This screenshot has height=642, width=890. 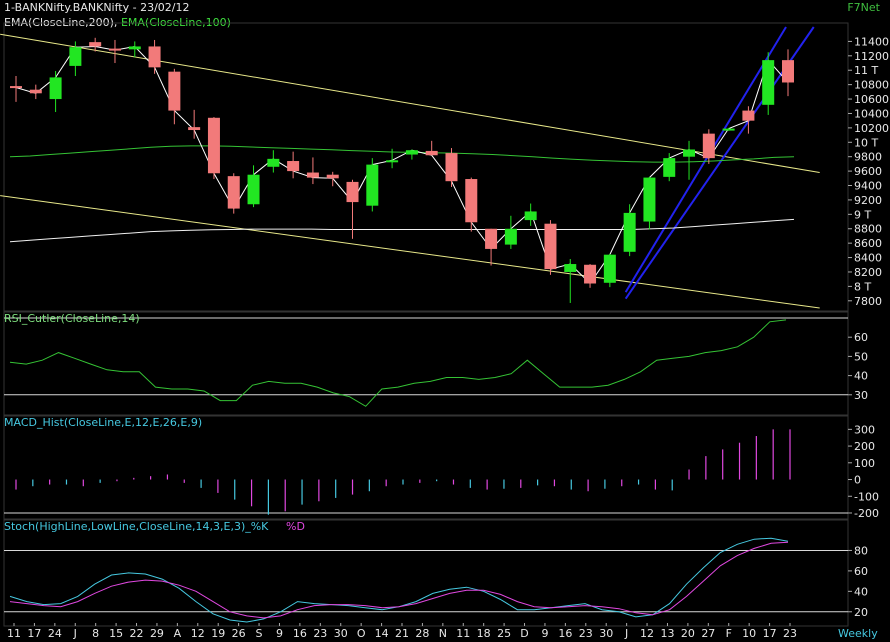 I want to click on stoch-d-line, so click(x=399, y=580).